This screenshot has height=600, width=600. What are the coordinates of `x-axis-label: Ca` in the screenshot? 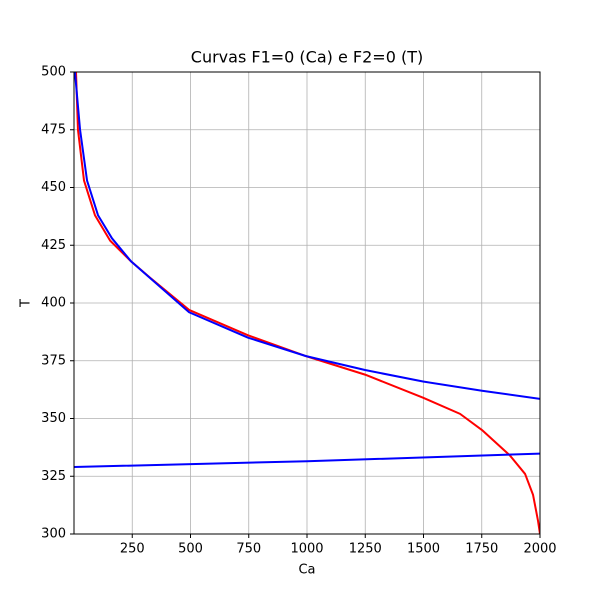 It's located at (306, 570).